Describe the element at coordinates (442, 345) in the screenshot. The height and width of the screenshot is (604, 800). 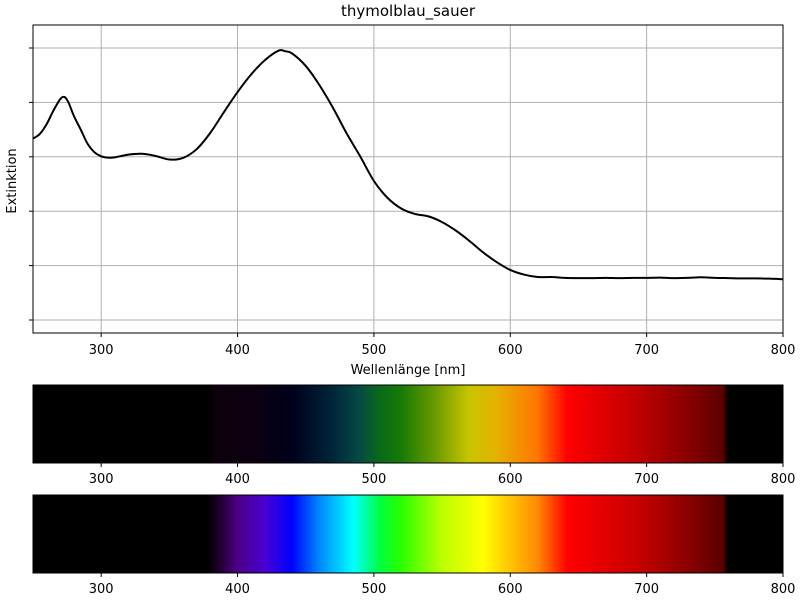
I see `x-axis: 300 400 500 600 700 800` at that location.